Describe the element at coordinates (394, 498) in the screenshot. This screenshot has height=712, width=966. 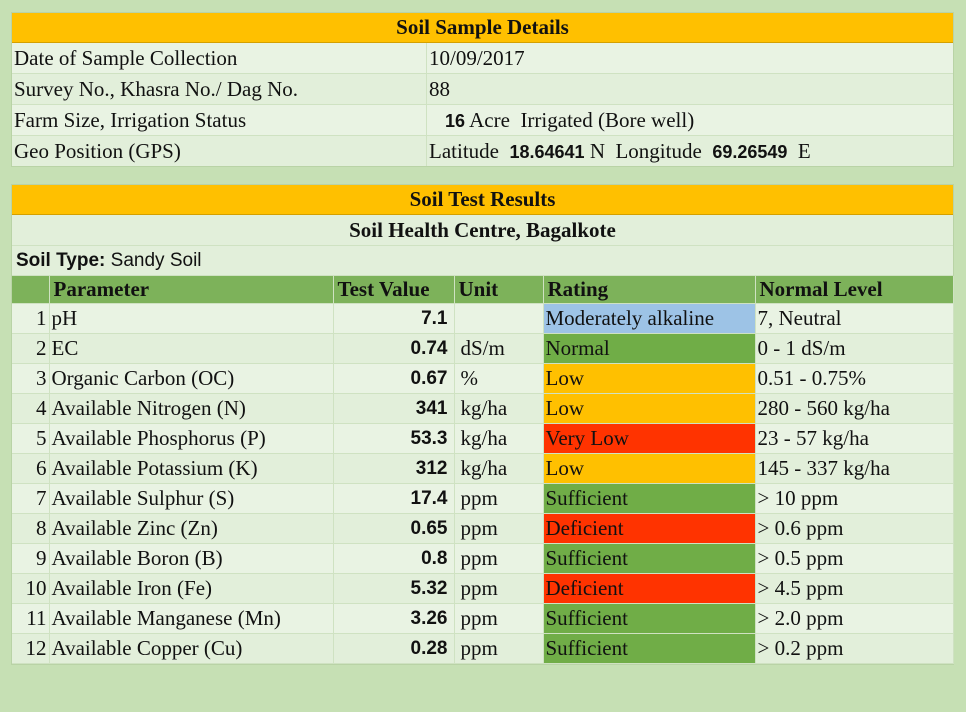
I see `test-value-cell: 17.4` at that location.